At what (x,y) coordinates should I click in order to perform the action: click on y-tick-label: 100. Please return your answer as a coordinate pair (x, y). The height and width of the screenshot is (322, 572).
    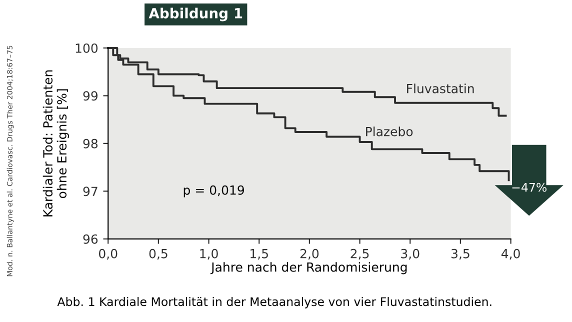
    Looking at the image, I should click on (87, 48).